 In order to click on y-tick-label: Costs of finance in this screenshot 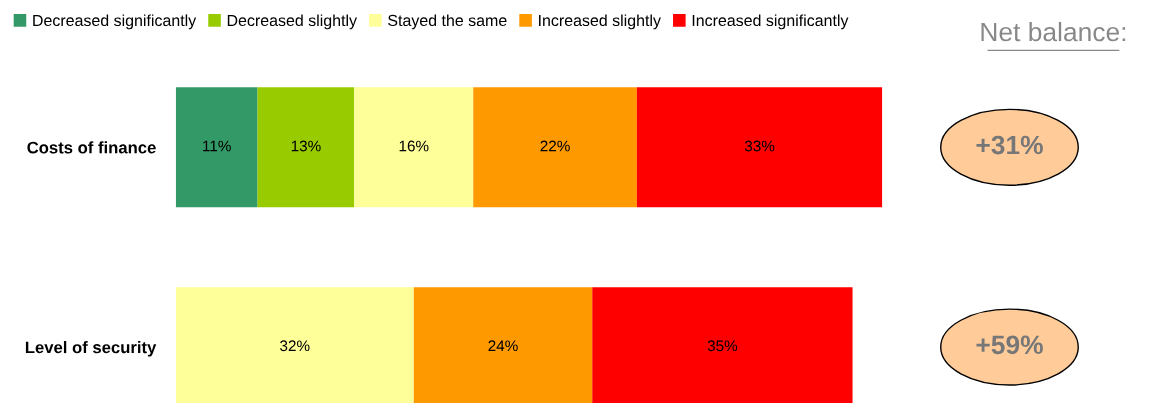, I will do `click(91, 147)`.